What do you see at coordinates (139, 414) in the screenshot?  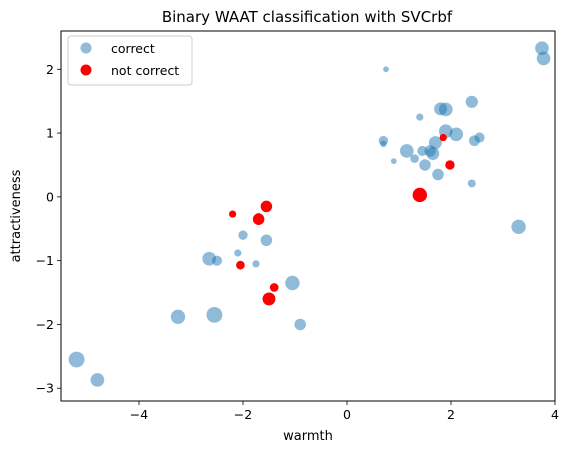 I see `x-tick-label: −4` at bounding box center [139, 414].